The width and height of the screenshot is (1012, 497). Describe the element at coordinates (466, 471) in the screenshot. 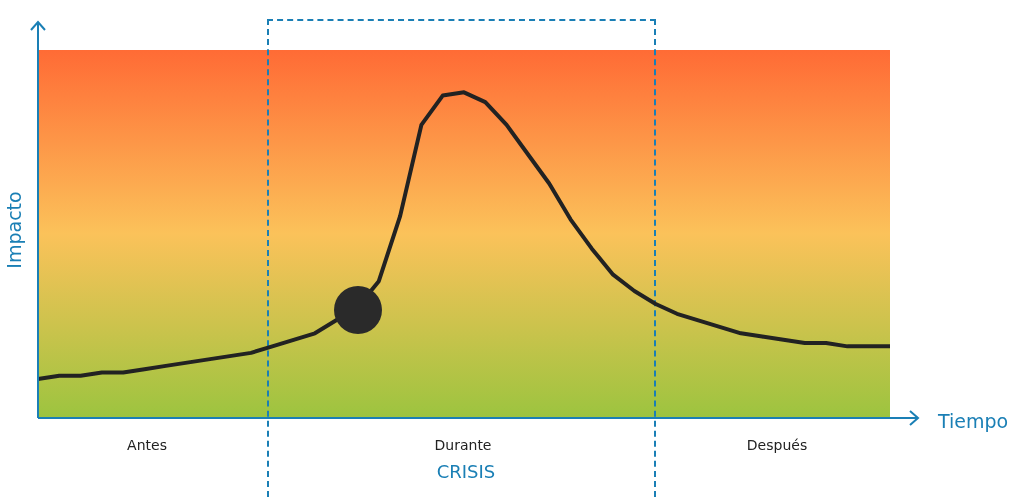

I see `text: CRISIS` at that location.